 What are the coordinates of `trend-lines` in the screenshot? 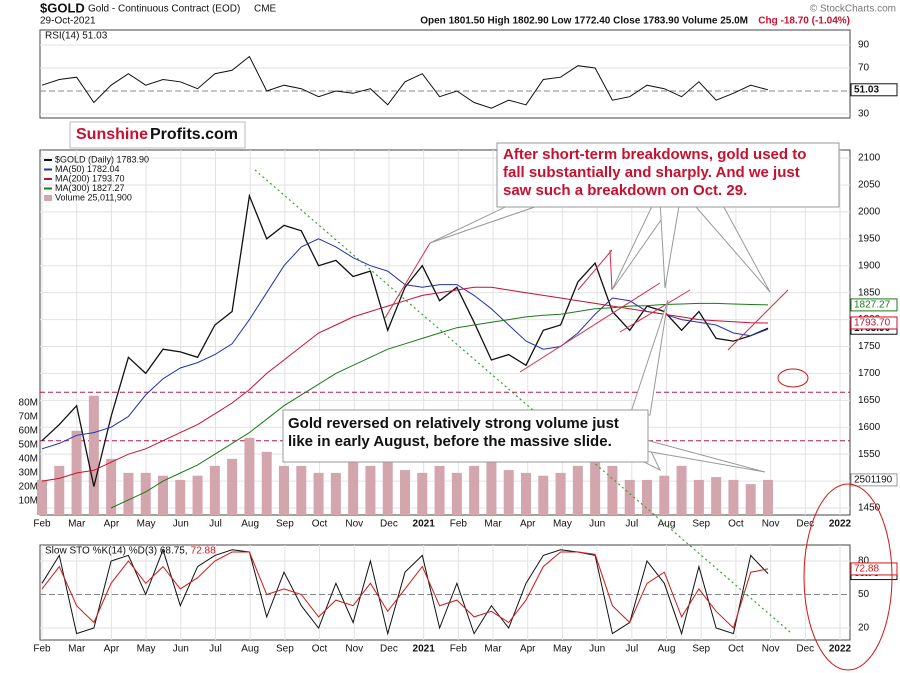 It's located at (586, 307).